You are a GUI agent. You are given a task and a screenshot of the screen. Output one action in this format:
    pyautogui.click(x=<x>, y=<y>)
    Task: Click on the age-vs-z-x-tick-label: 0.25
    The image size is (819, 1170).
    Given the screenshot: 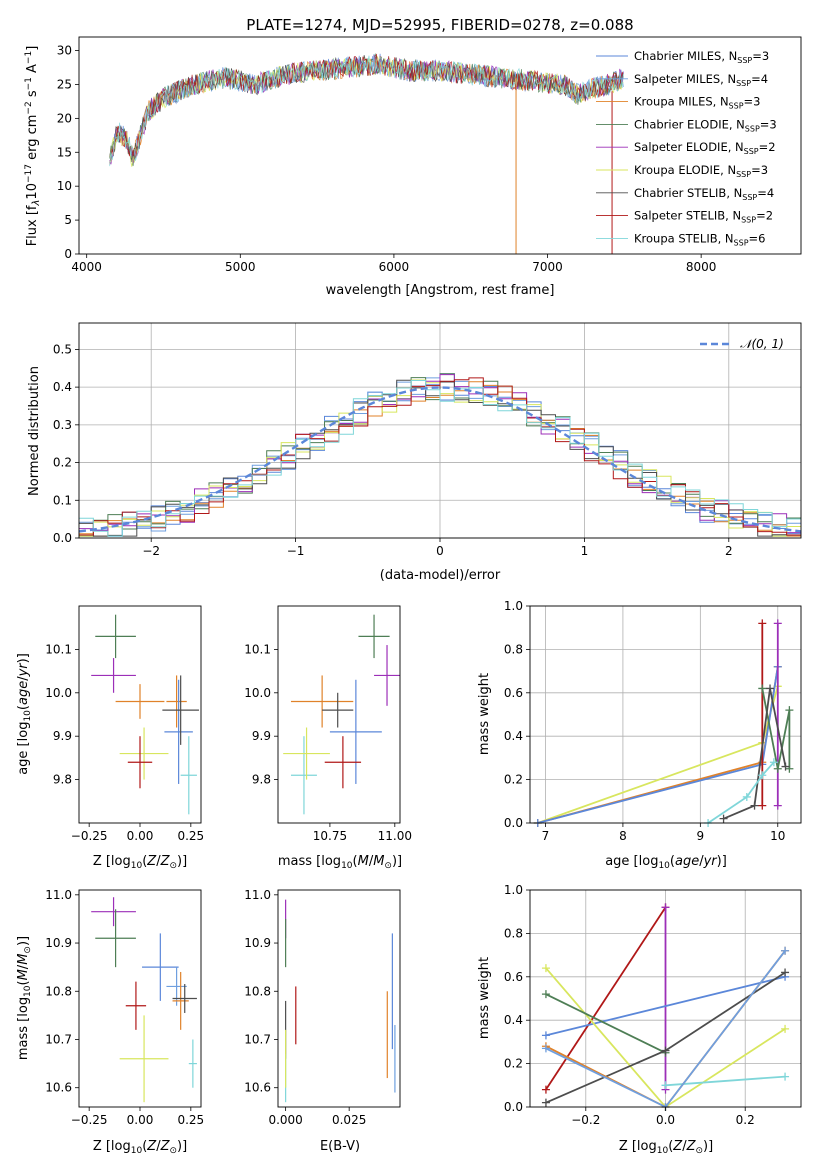 What is the action you would take?
    pyautogui.click(x=190, y=836)
    